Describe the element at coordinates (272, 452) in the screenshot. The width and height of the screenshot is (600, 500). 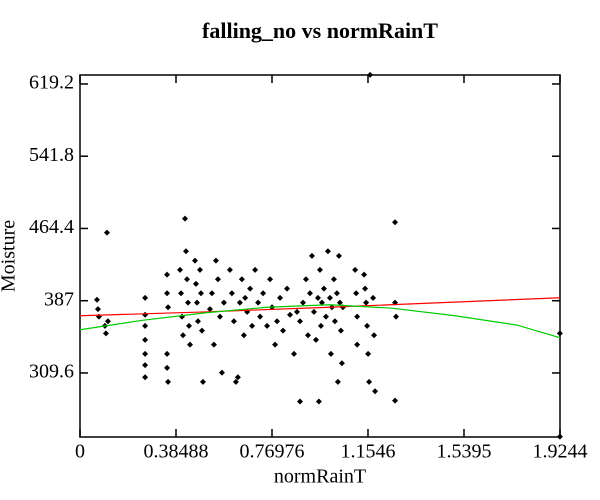
I see `x-tick-label: 0.76976` at that location.